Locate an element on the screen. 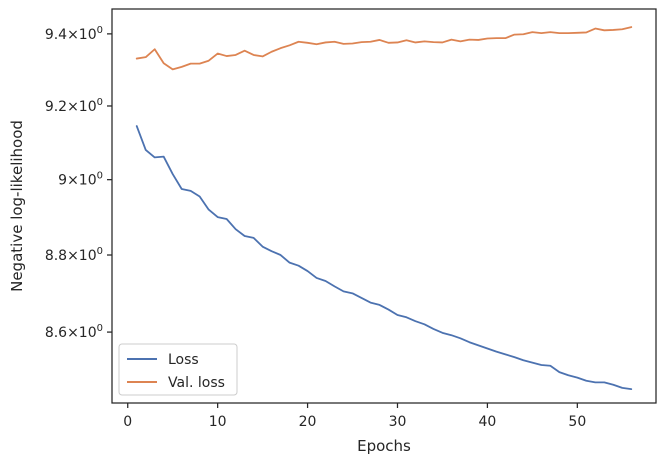 This screenshot has width=667, height=463. x-tick-label: 0 is located at coordinates (127, 422).